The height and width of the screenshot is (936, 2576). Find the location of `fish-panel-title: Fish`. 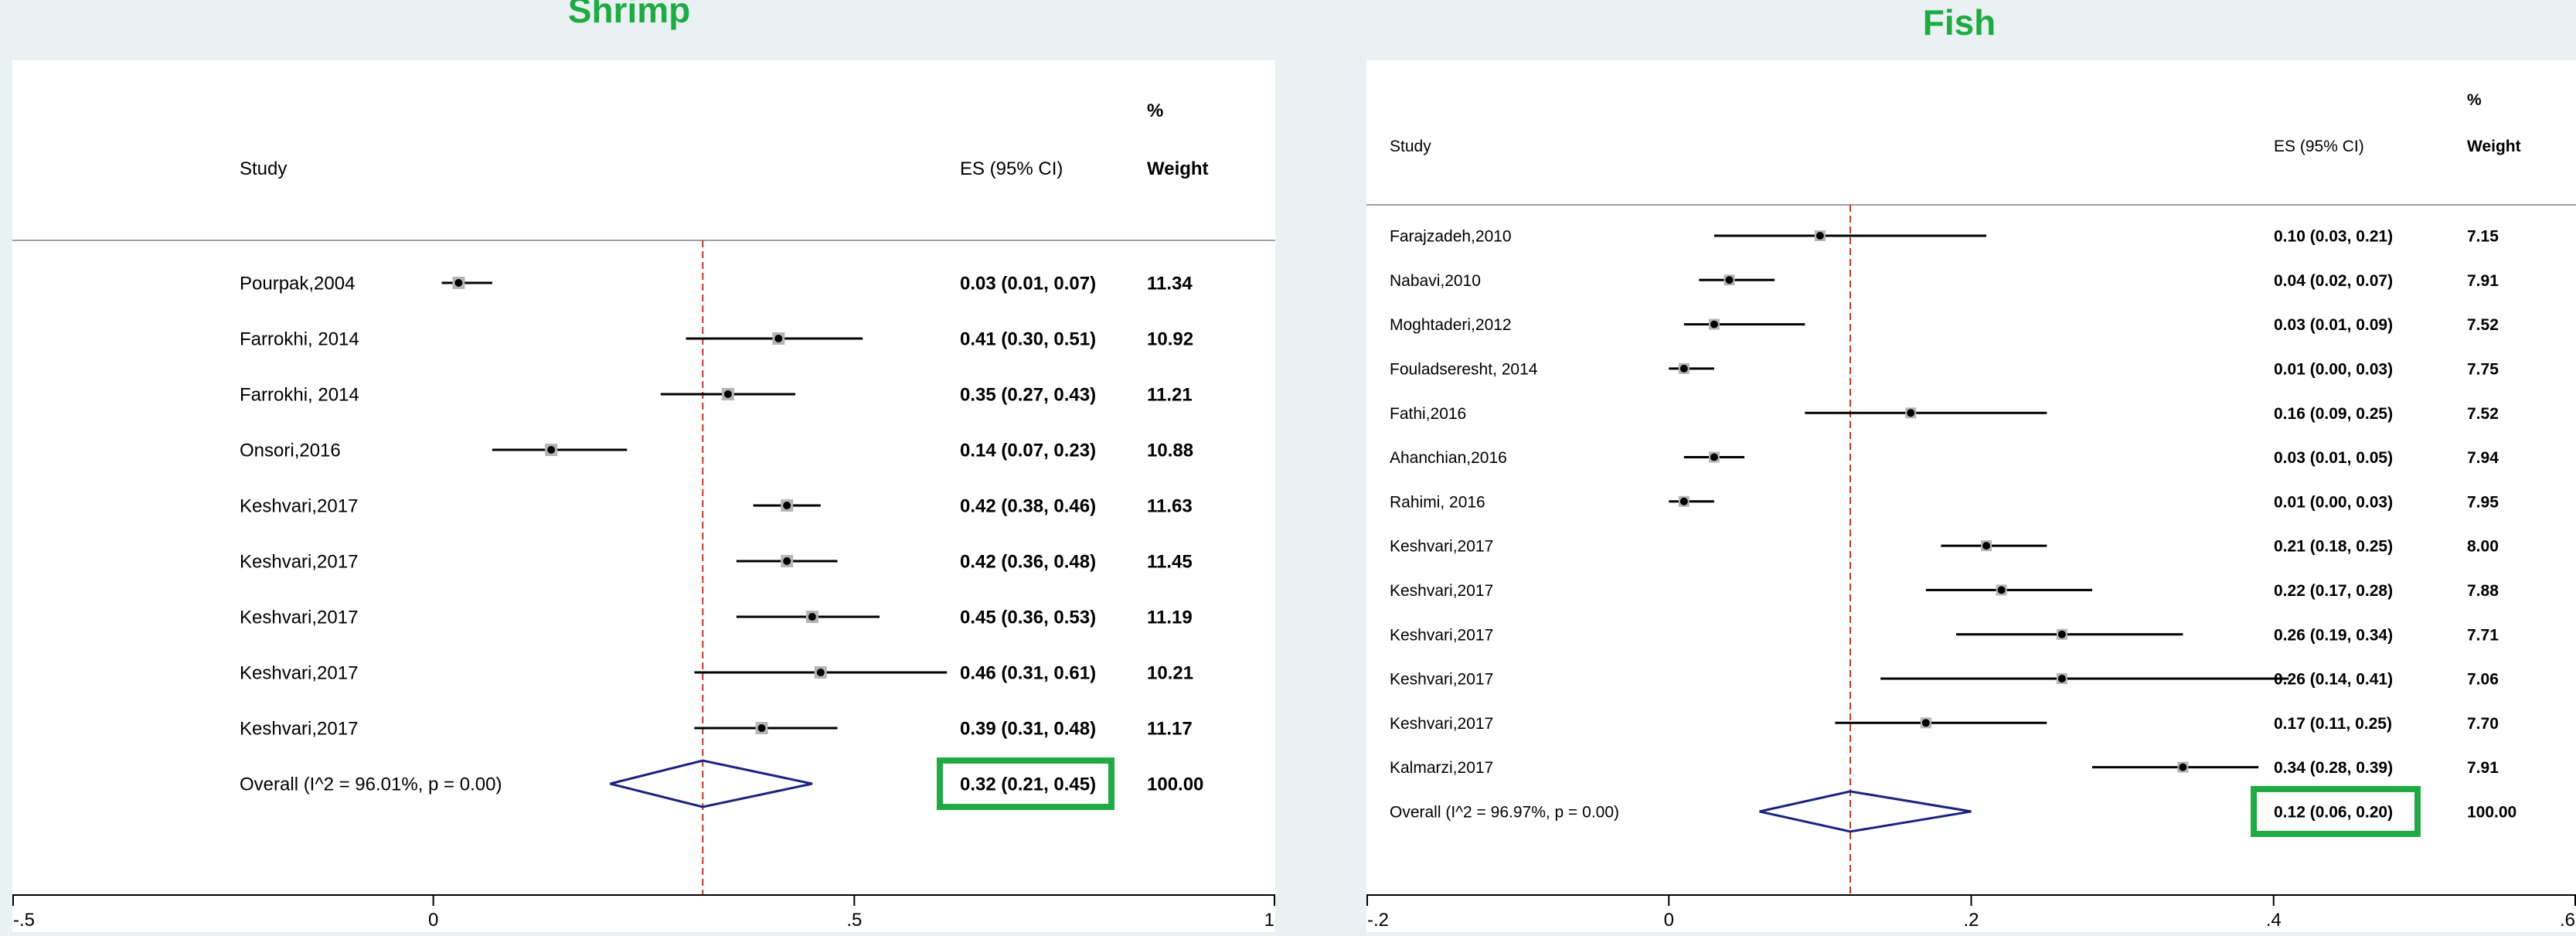

fish-panel-title: Fish is located at coordinates (1959, 22).